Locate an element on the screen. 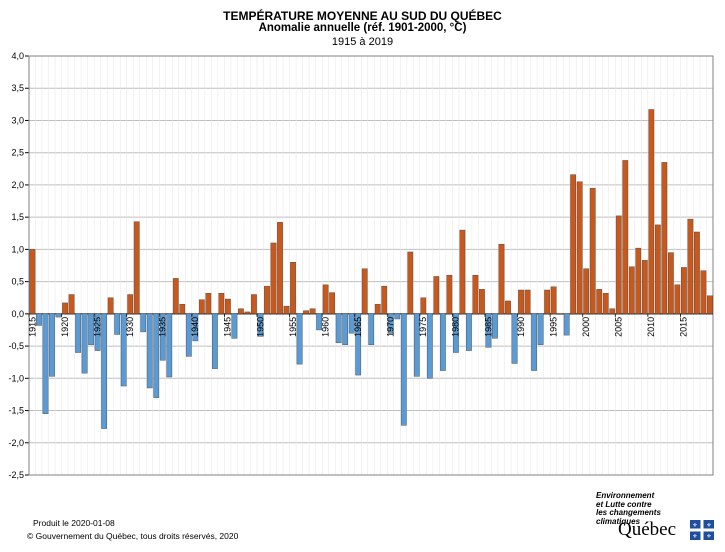  x-tick-label: 1950 is located at coordinates (260, 327).